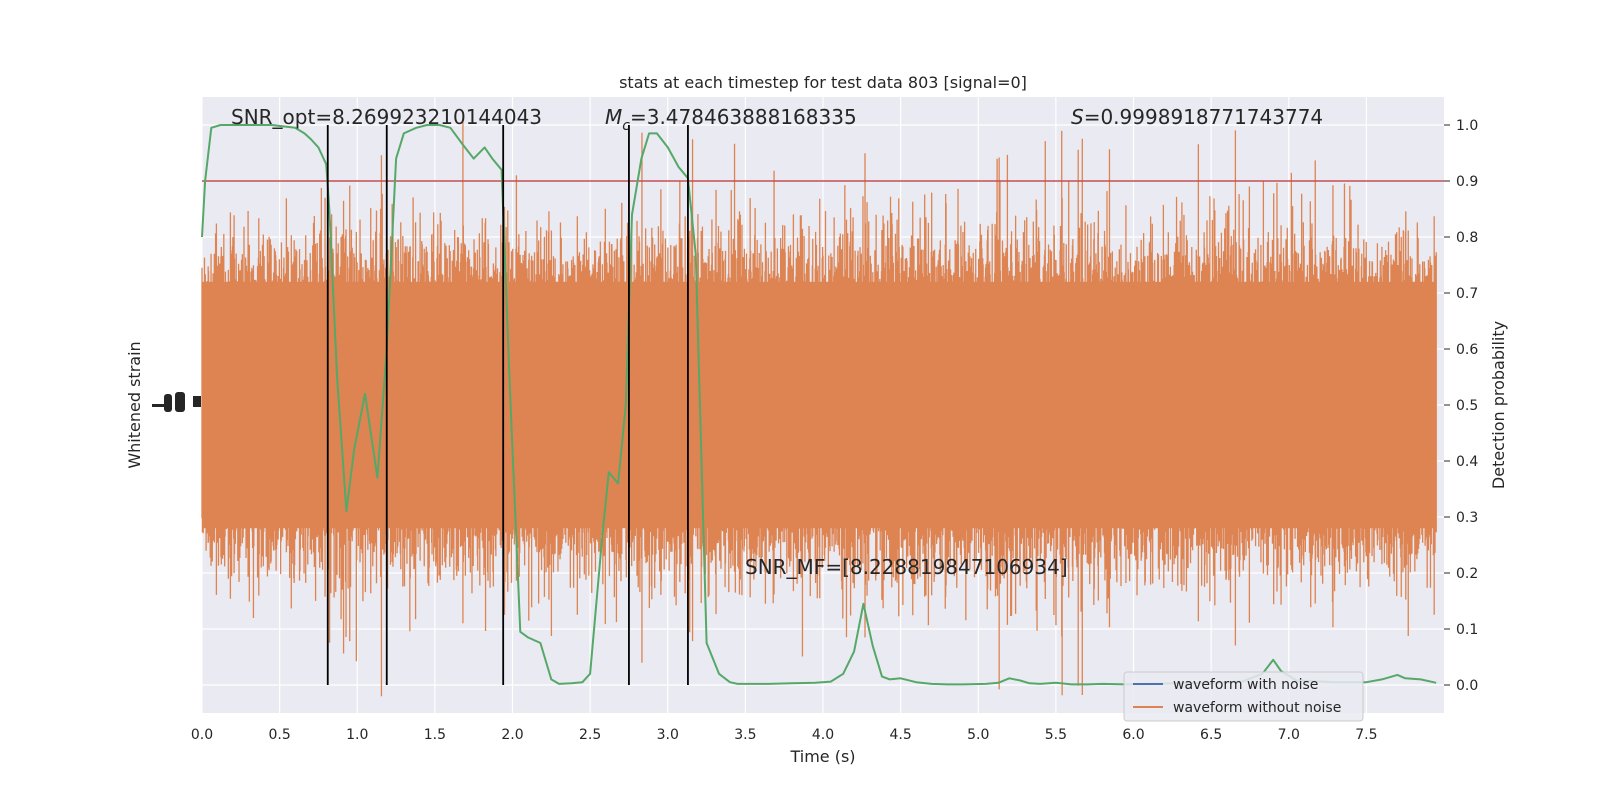 The image size is (1600, 800). I want to click on snr-mf-annotation: SNR_MF=[8.228819847106934], so click(906, 567).